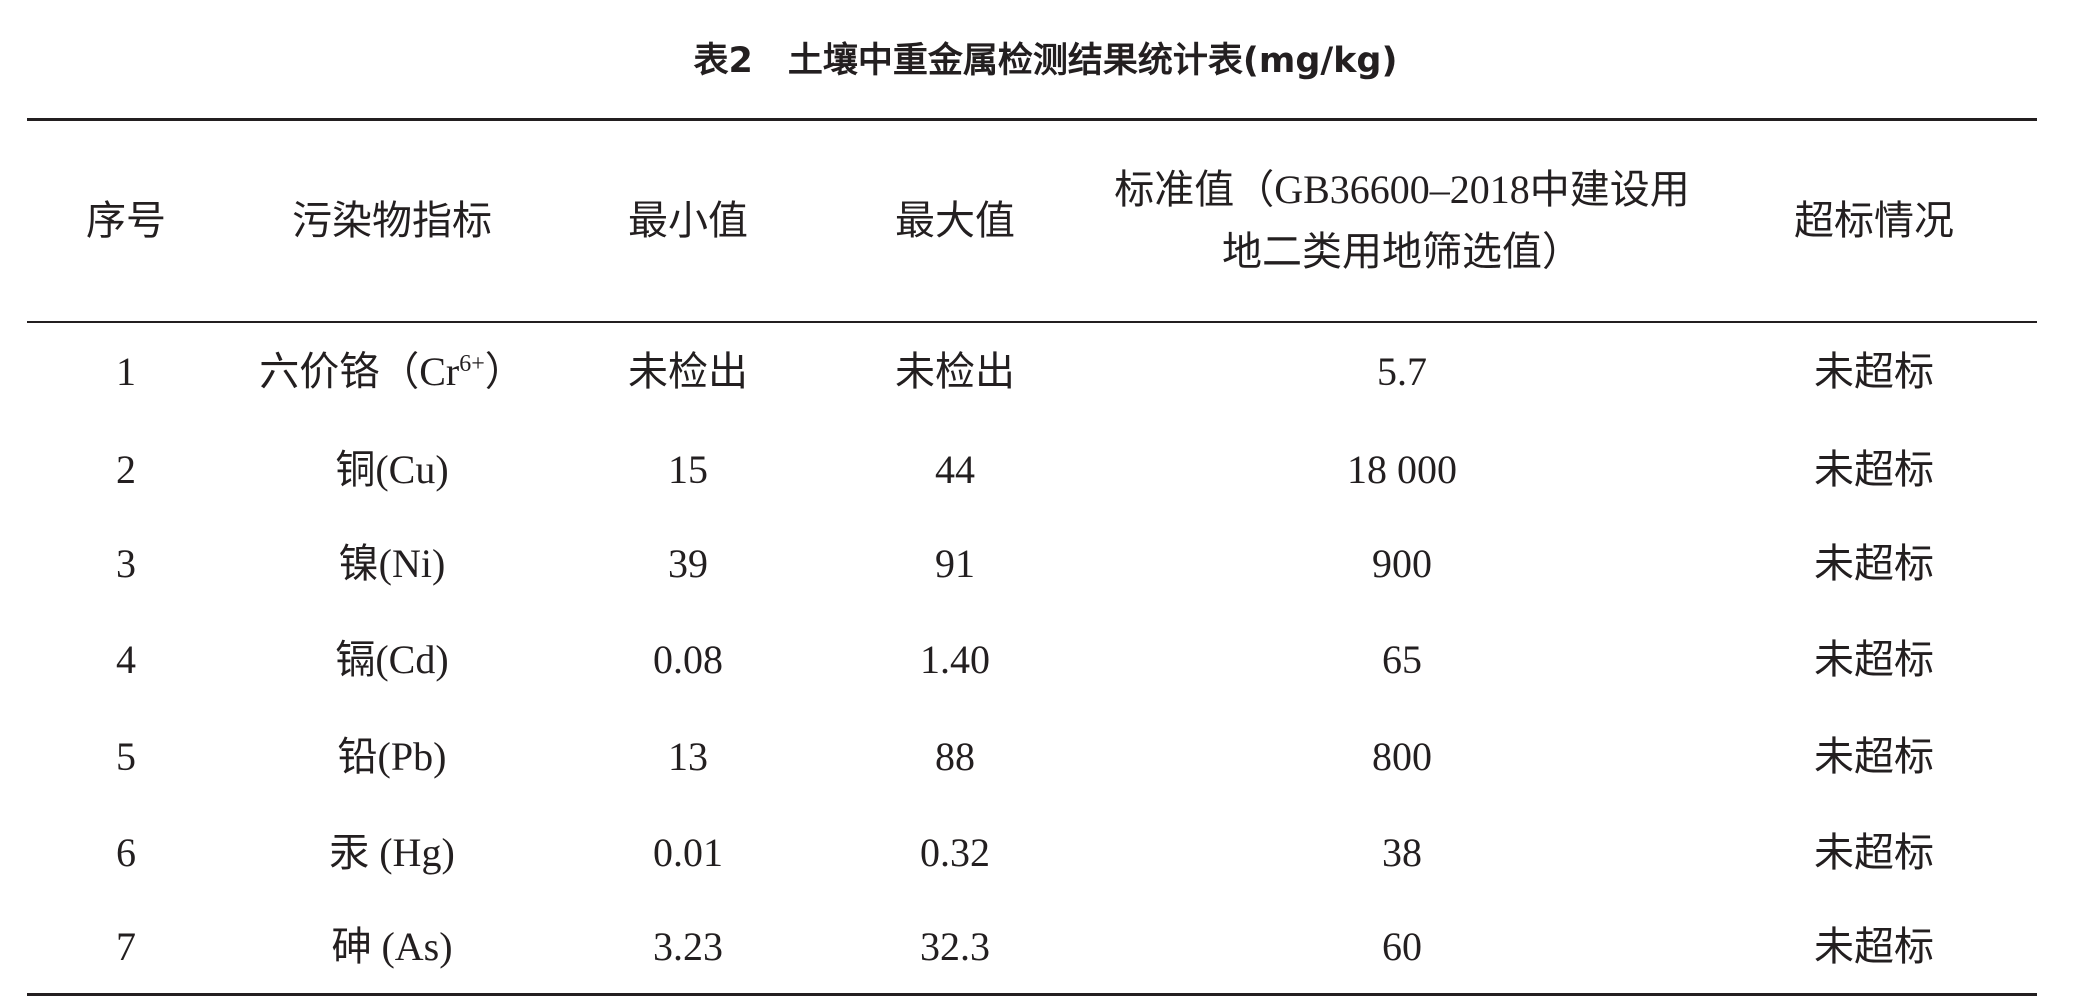 This screenshot has width=2091, height=1008. What do you see at coordinates (1402, 189) in the screenshot?
I see `header-line: 标准值（GB36600–2018中建设用` at bounding box center [1402, 189].